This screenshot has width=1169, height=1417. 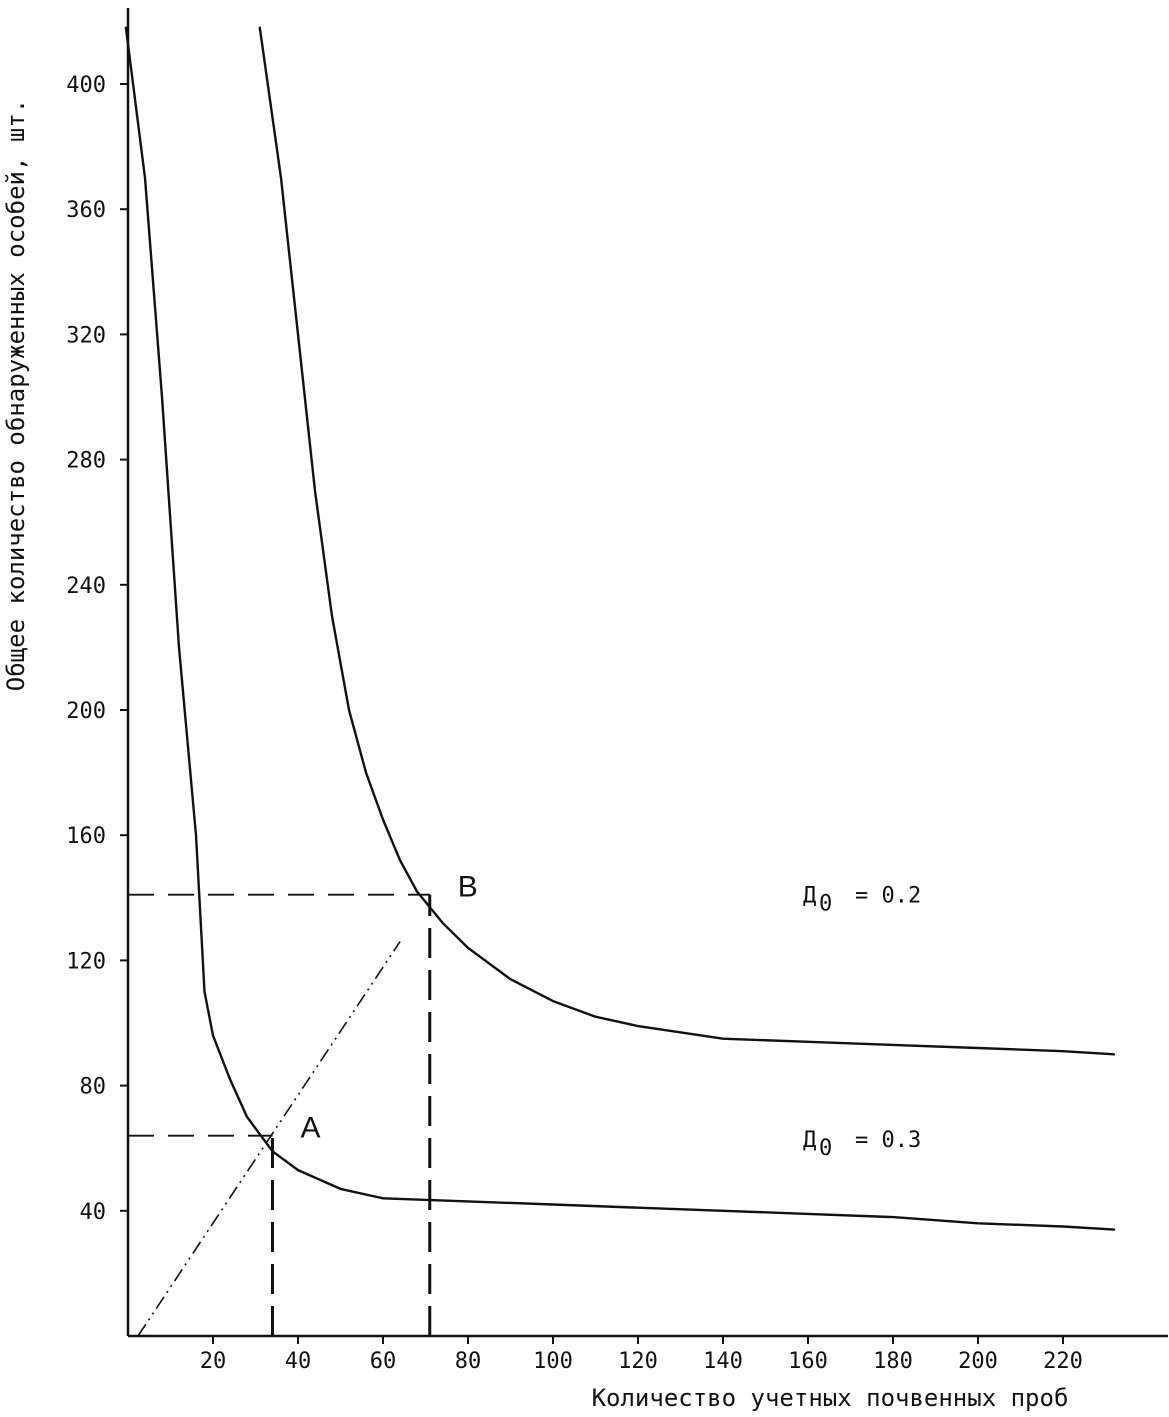 I want to click on x-tick-label: 160, so click(x=808, y=1361).